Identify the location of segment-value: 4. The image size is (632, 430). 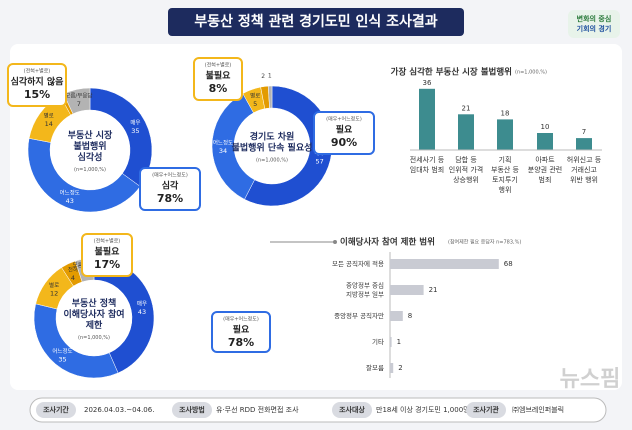
(73, 278).